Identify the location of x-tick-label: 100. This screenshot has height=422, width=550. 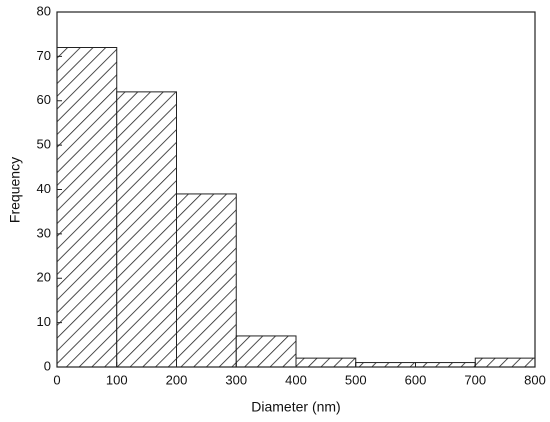
(117, 379).